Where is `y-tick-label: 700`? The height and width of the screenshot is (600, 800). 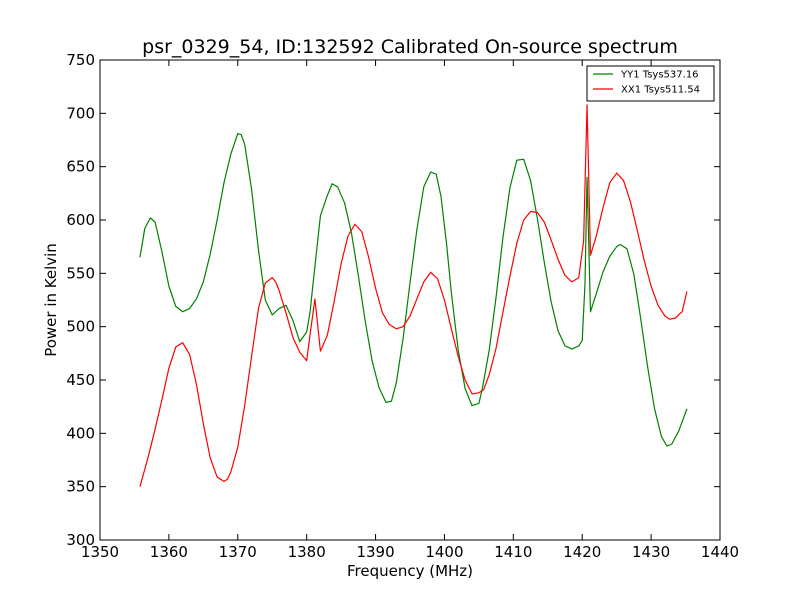 y-tick-label: 700 is located at coordinates (80, 113).